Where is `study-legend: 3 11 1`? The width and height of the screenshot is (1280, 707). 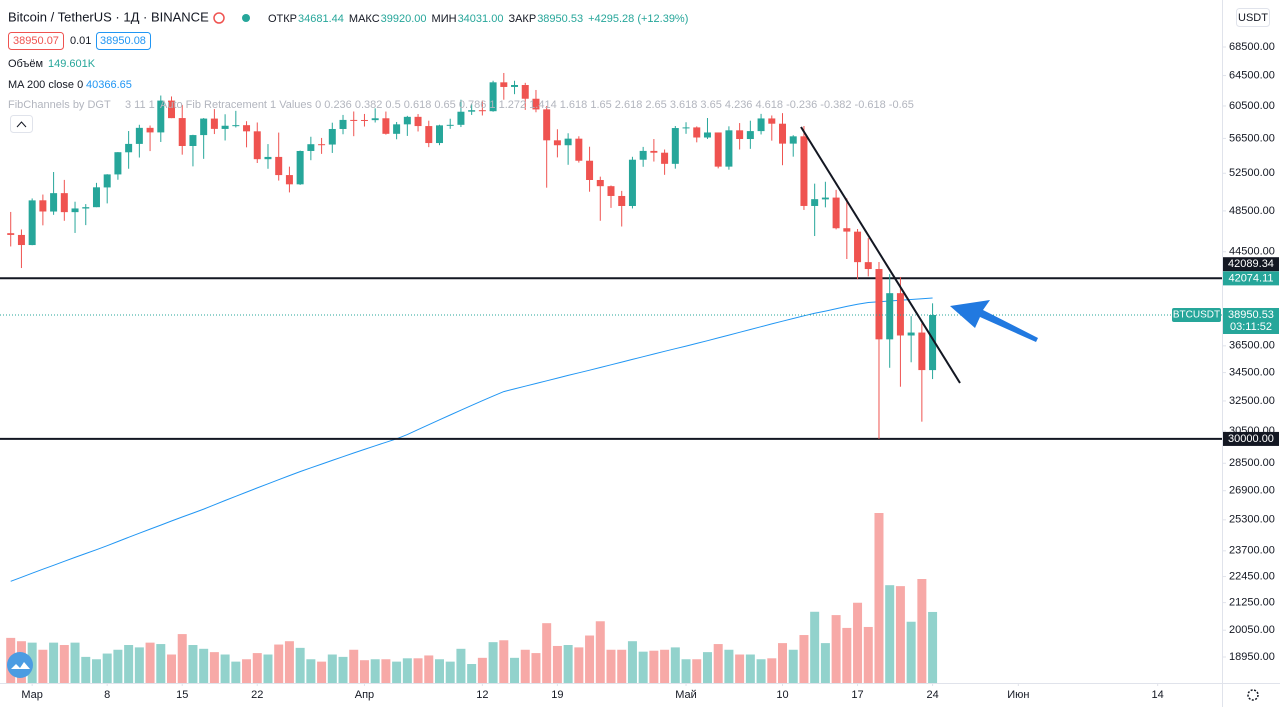
study-legend: 3 11 1 is located at coordinates (140, 105).